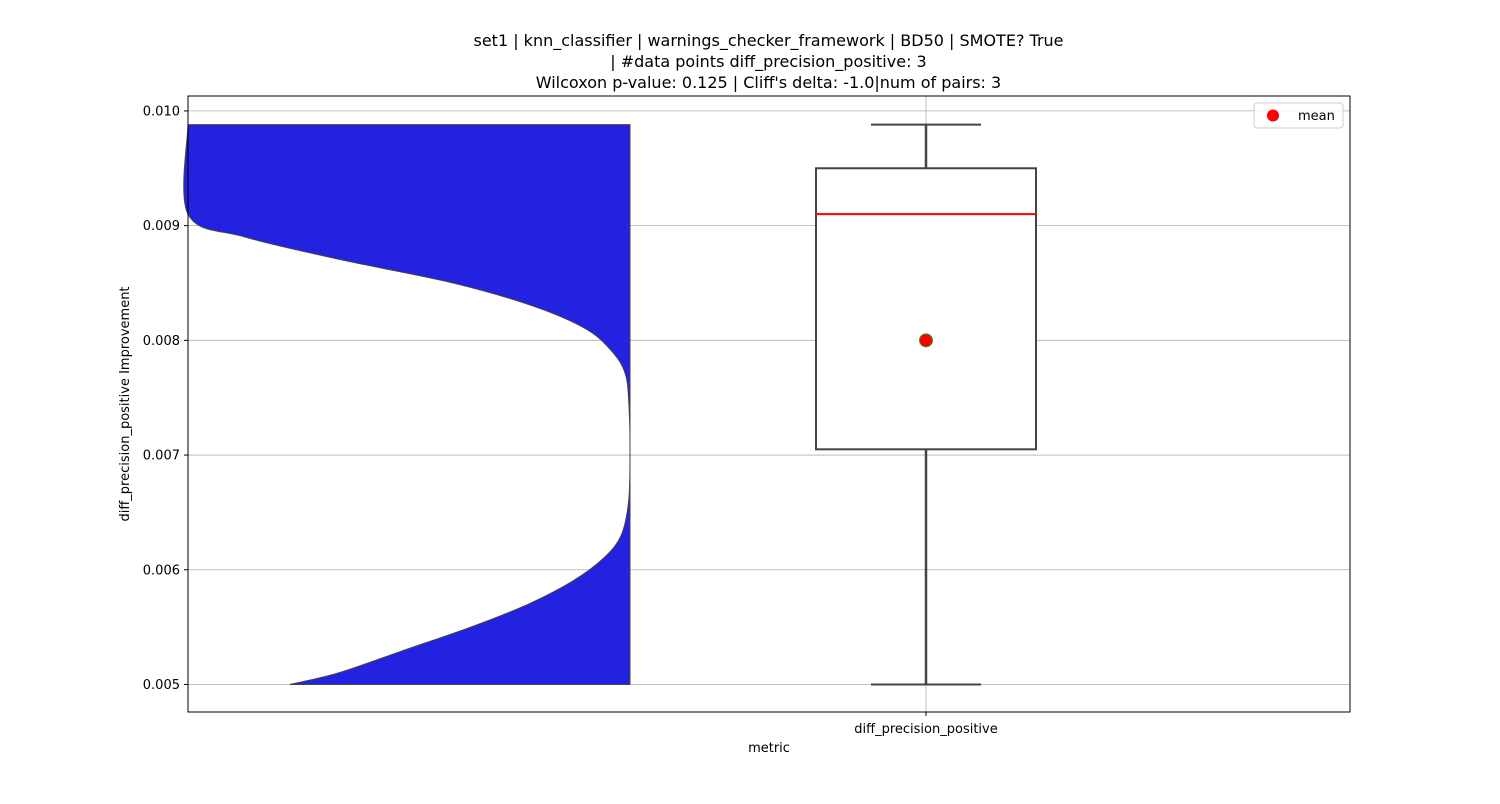  Describe the element at coordinates (161, 111) in the screenshot. I see `y-tick-label: 0.010` at that location.